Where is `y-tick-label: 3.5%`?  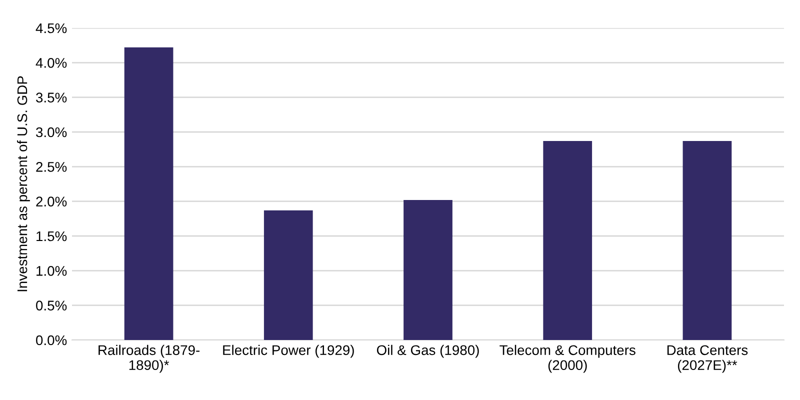
y-tick-label: 3.5% is located at coordinates (51, 97).